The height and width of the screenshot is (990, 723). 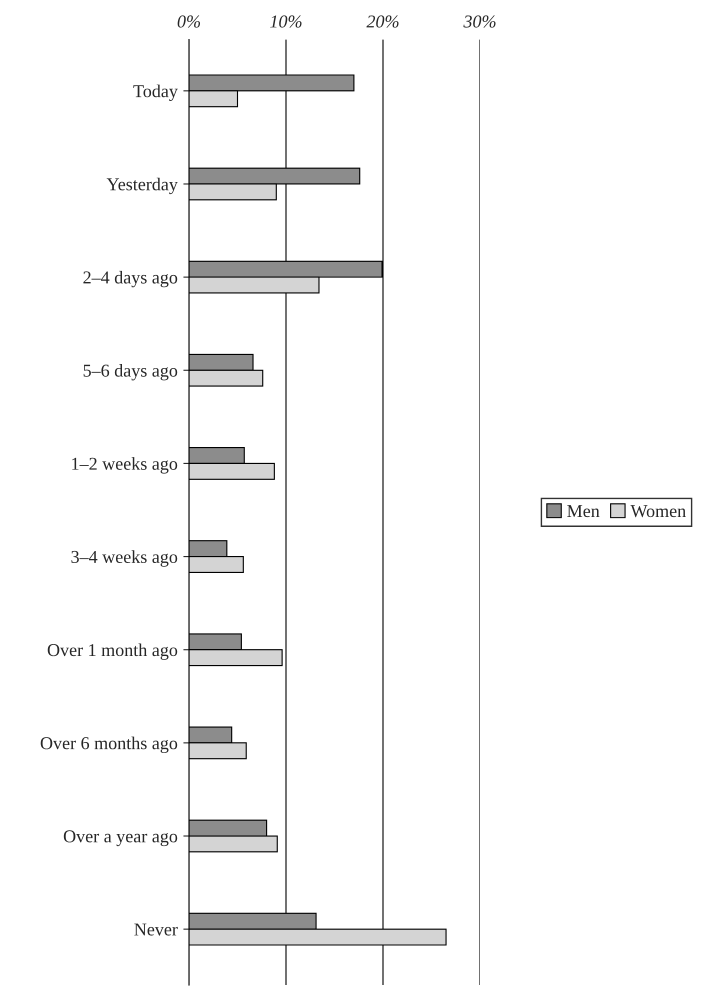 What do you see at coordinates (131, 372) in the screenshot?
I see `y-tick-label: 5–6 days ago` at bounding box center [131, 372].